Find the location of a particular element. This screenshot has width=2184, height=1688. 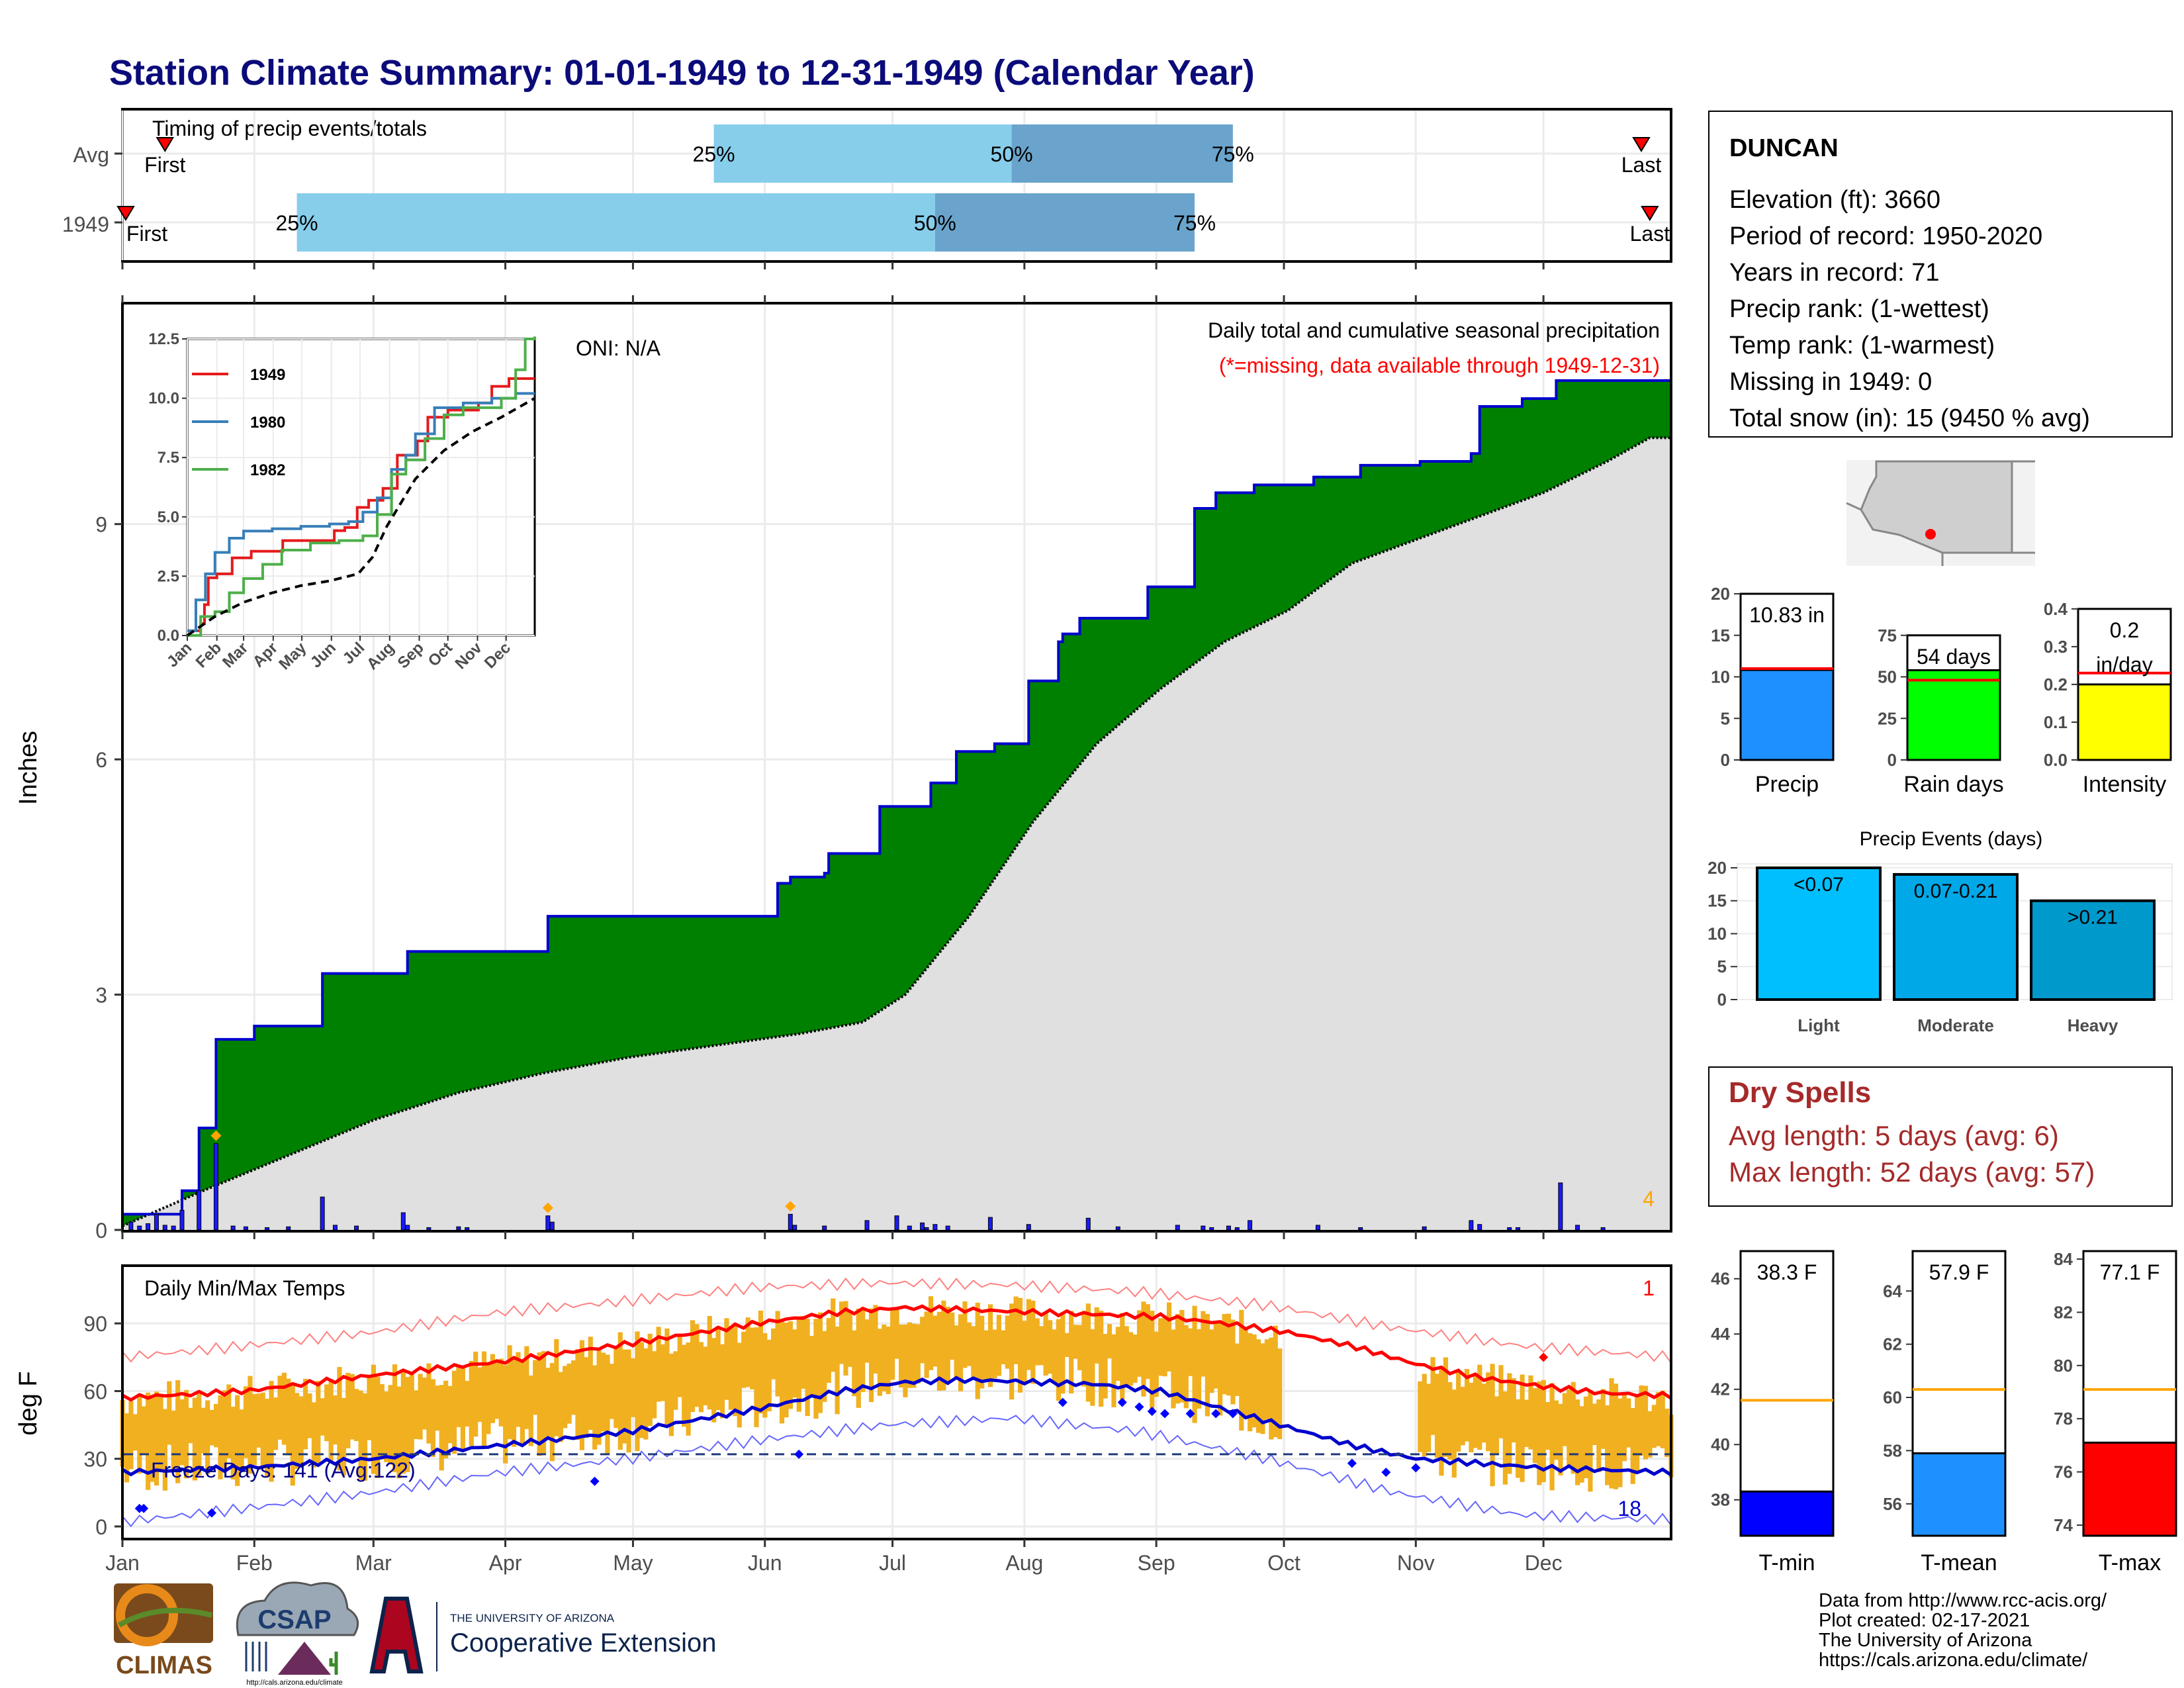

summary-bar-tick-label: 10 is located at coordinates (1720, 677).